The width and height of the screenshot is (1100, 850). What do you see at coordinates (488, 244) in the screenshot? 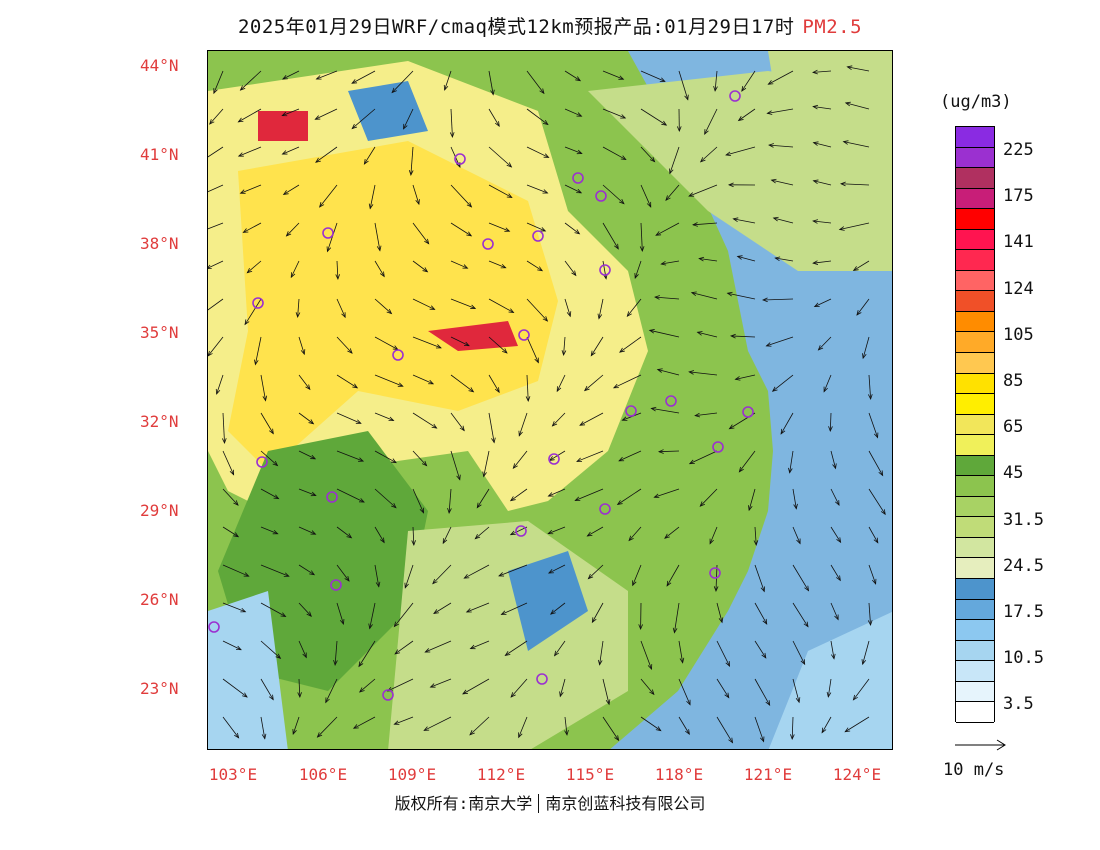
I see `city-marker` at bounding box center [488, 244].